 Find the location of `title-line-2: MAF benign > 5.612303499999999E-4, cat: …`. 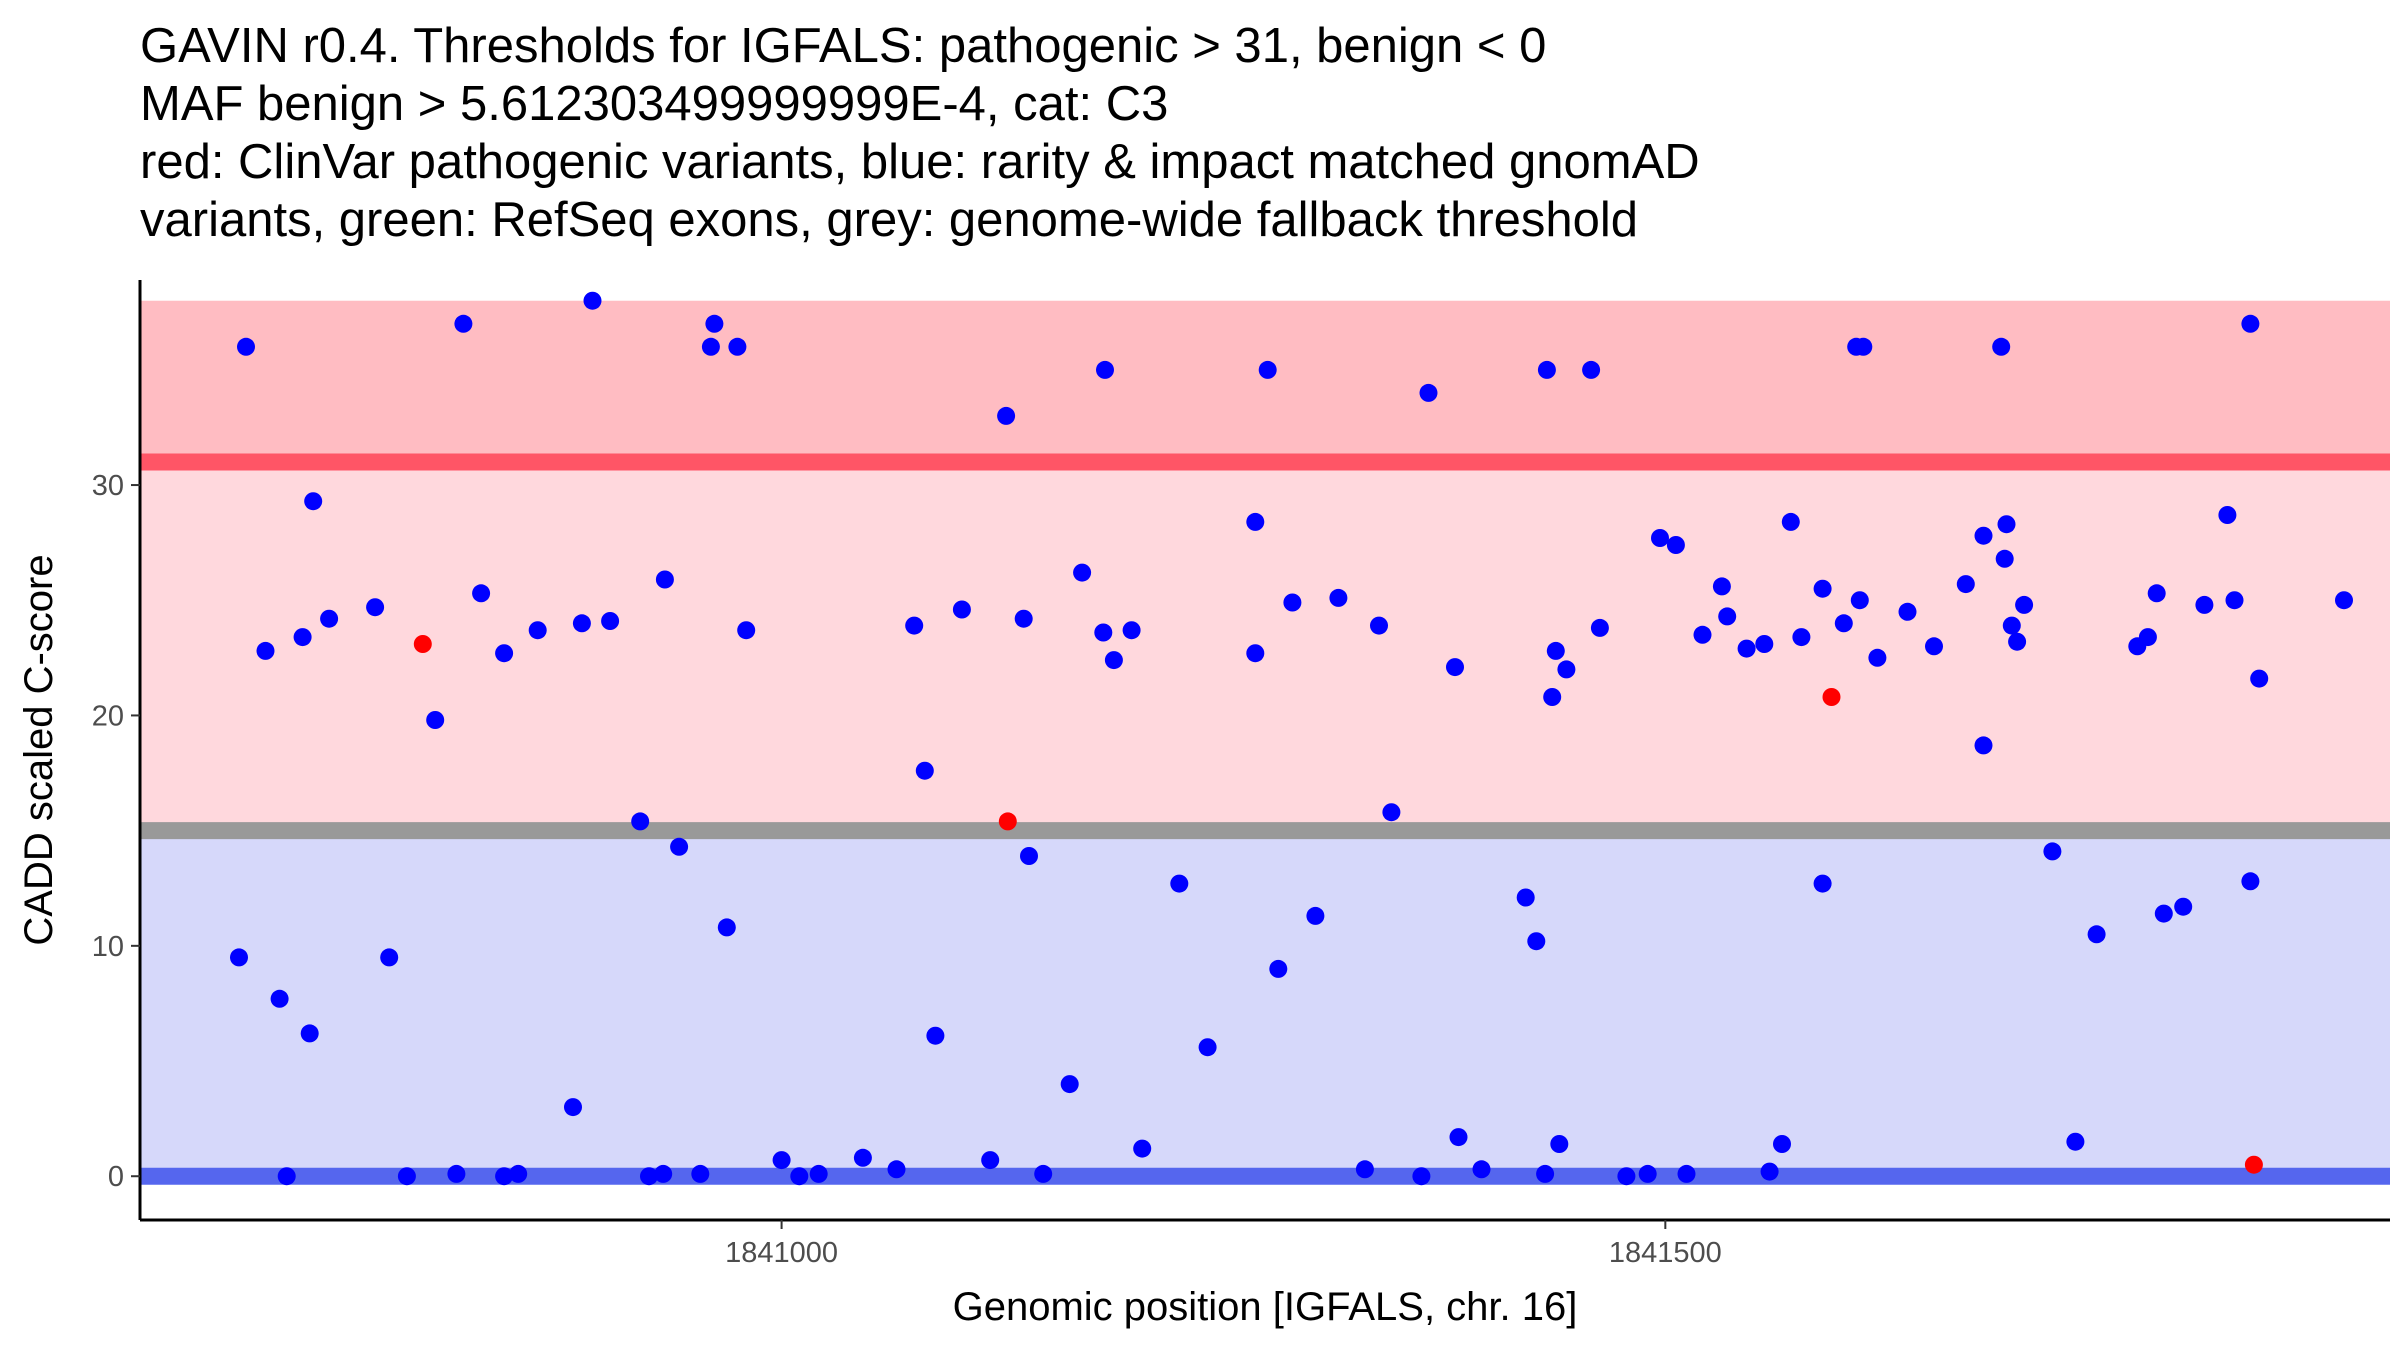

title-line-2: MAF benign > 5.612303499999999E-4, cat: … is located at coordinates (654, 104).